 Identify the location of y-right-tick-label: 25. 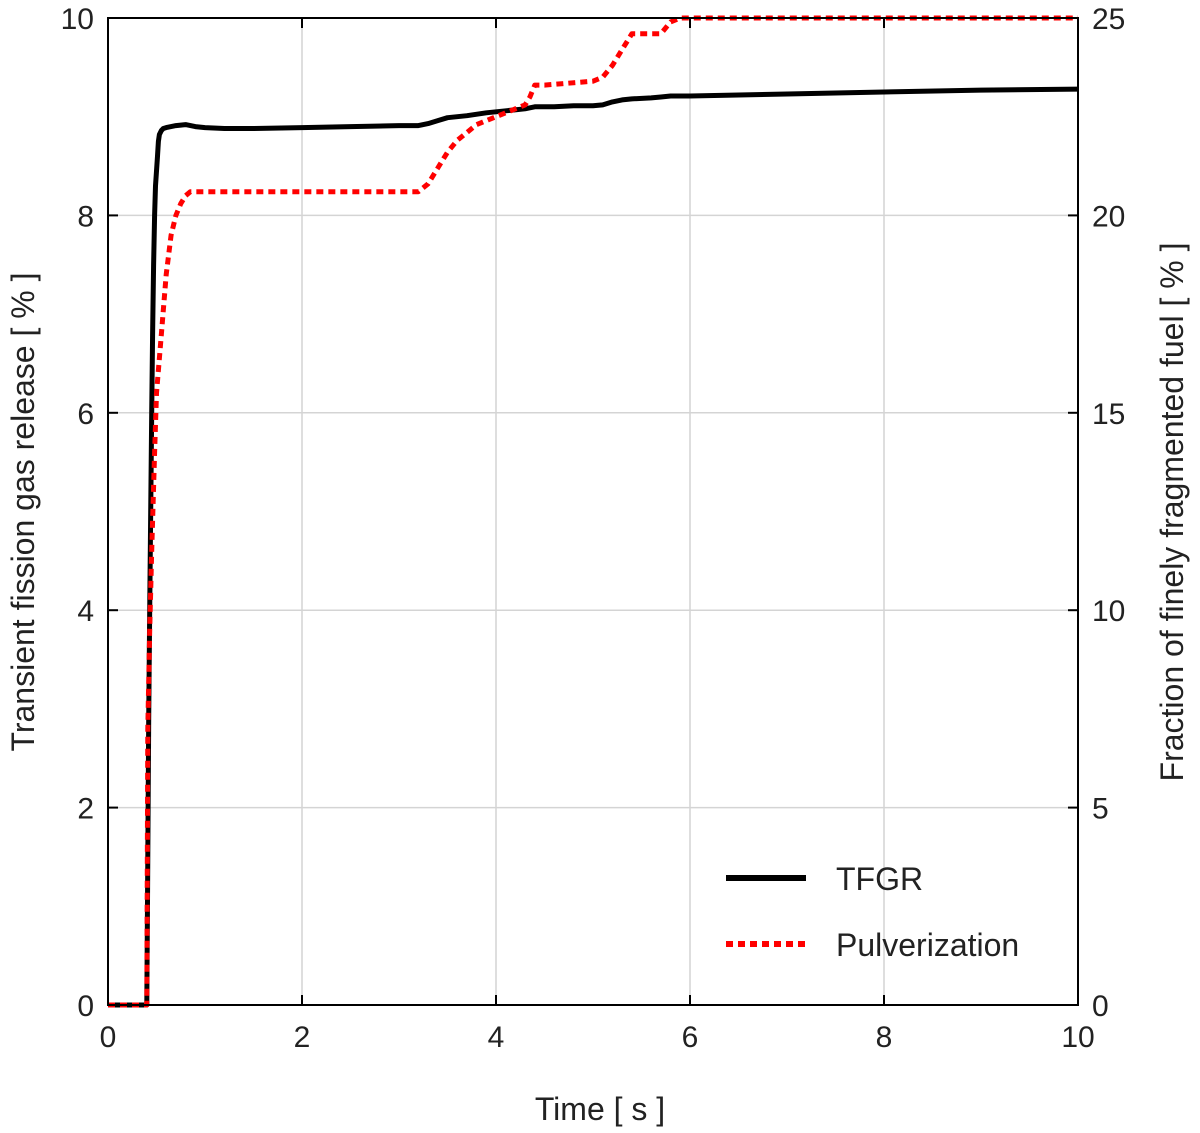
(1108, 19).